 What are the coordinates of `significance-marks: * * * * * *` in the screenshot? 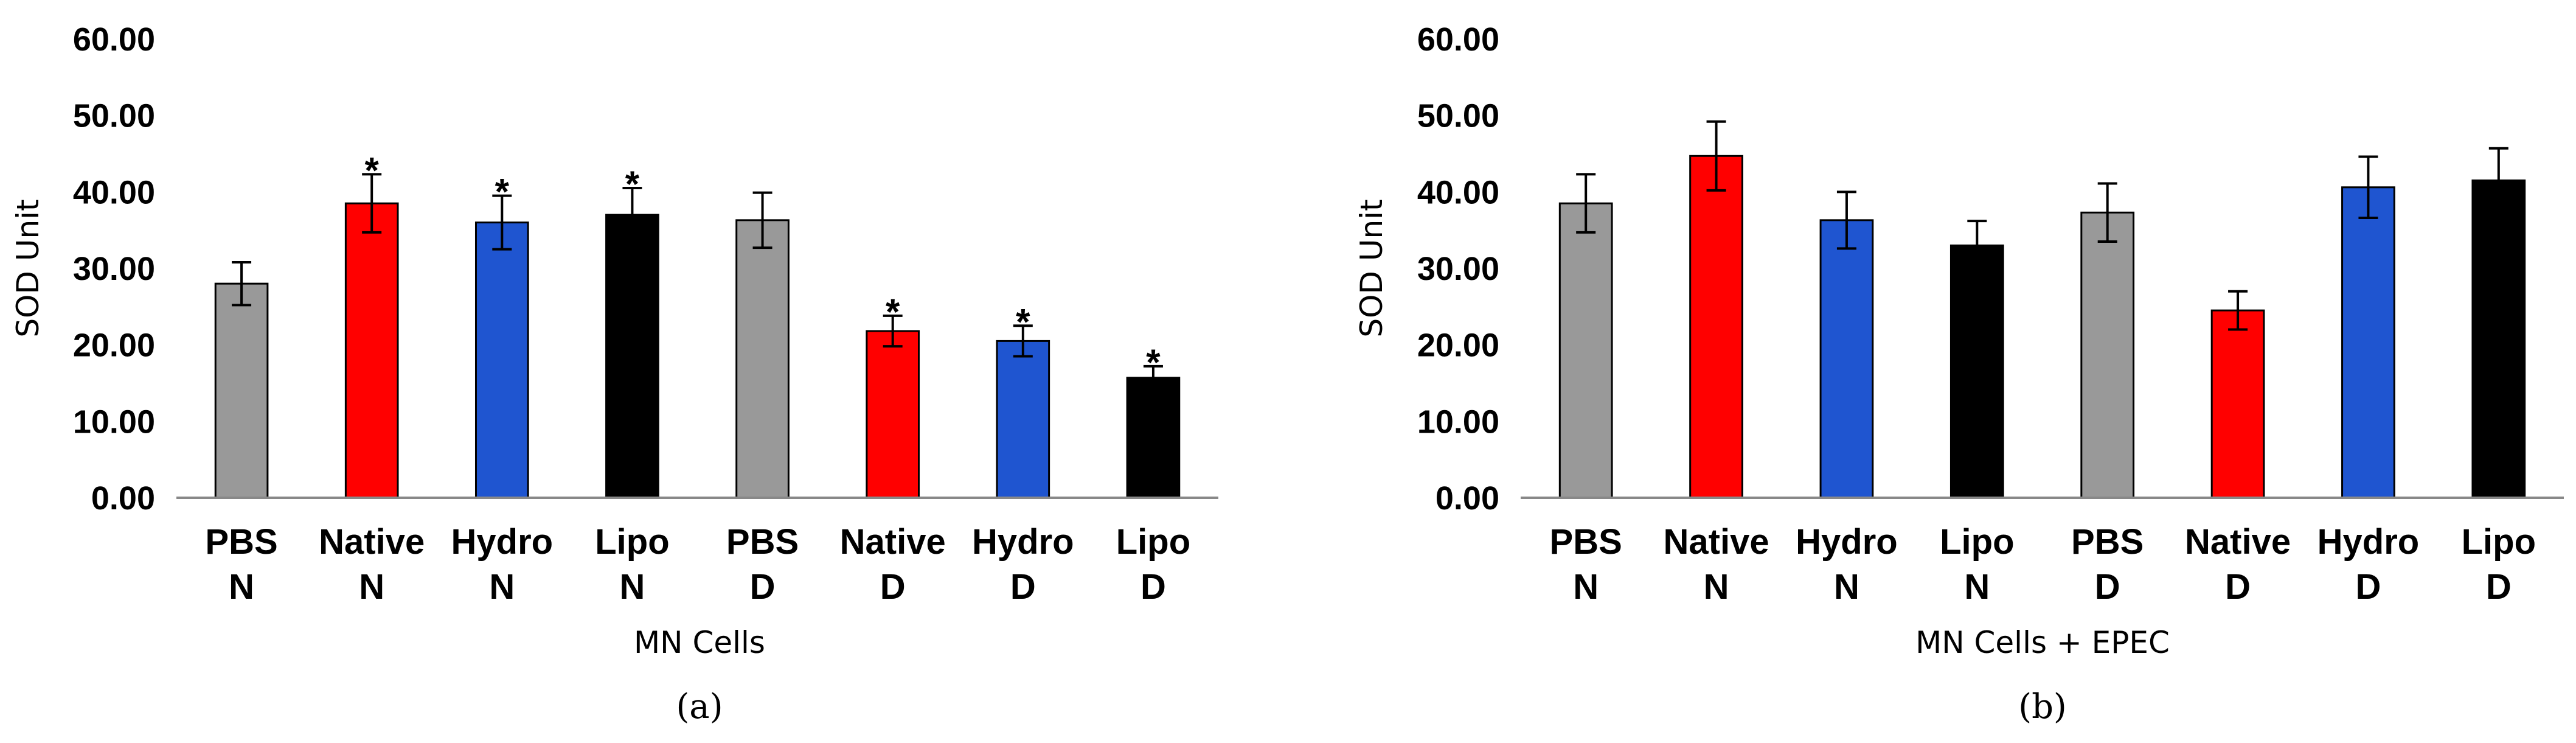 It's located at (763, 266).